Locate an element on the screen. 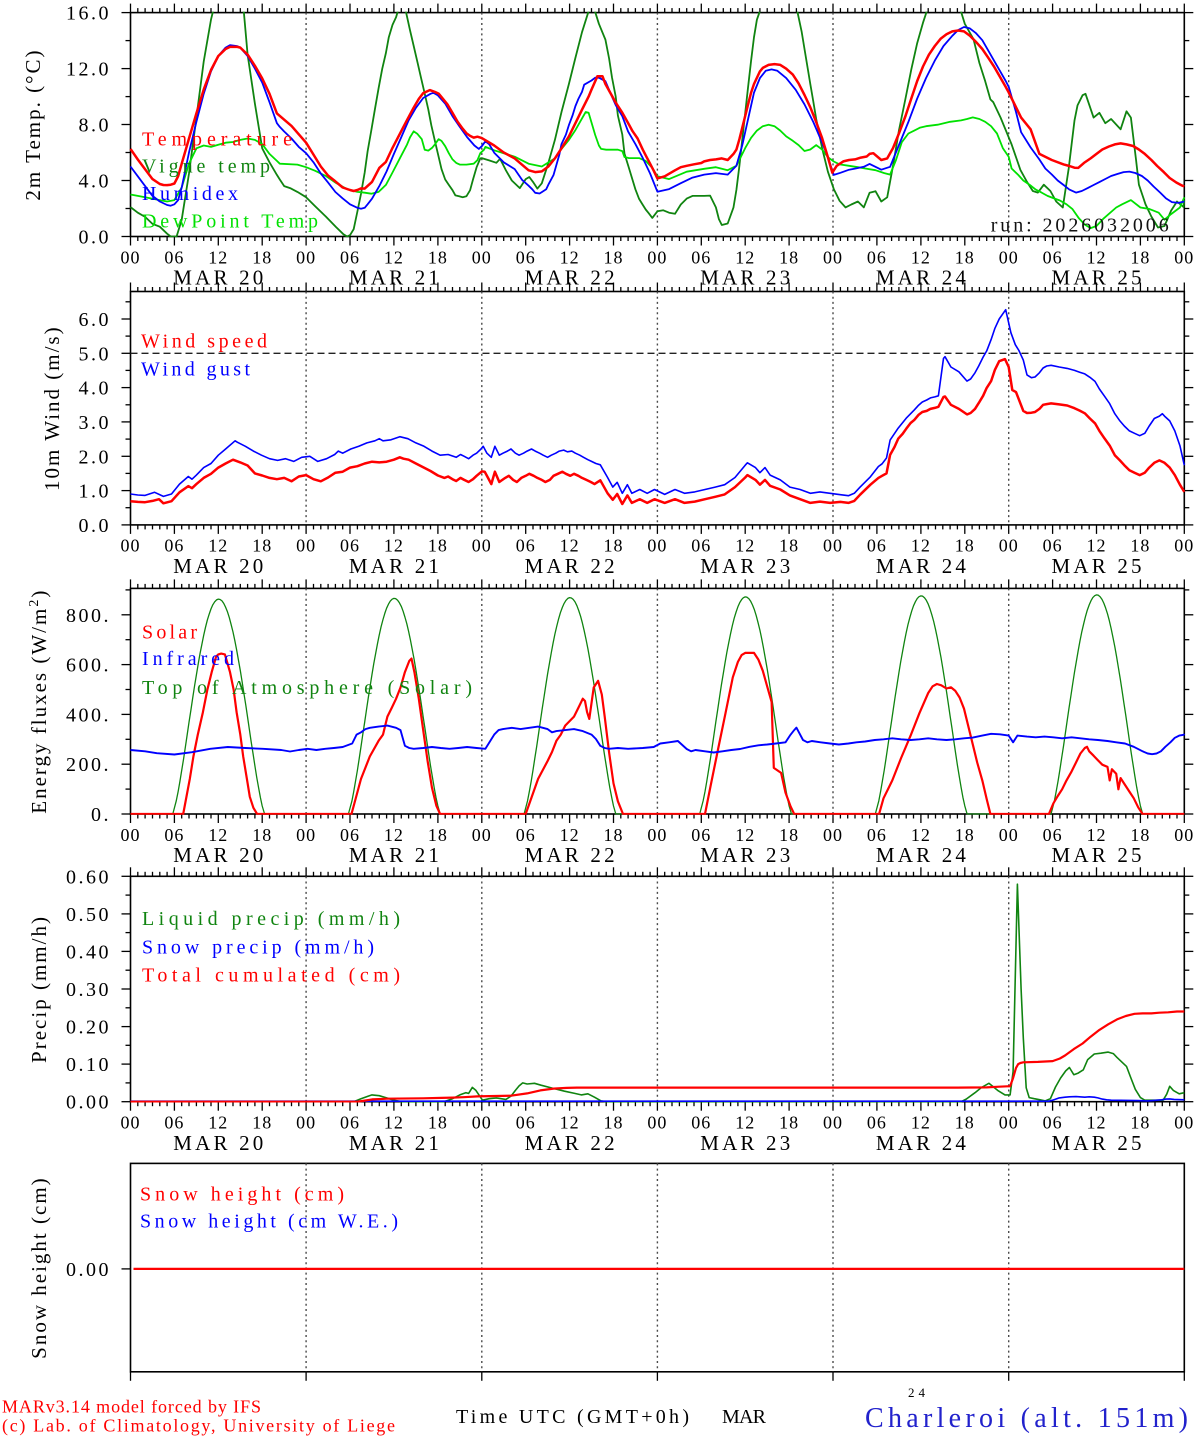 Image resolution: width=1194 pixels, height=1445 pixels. svg-text: Precip (mm/h) is located at coordinates (39, 989).